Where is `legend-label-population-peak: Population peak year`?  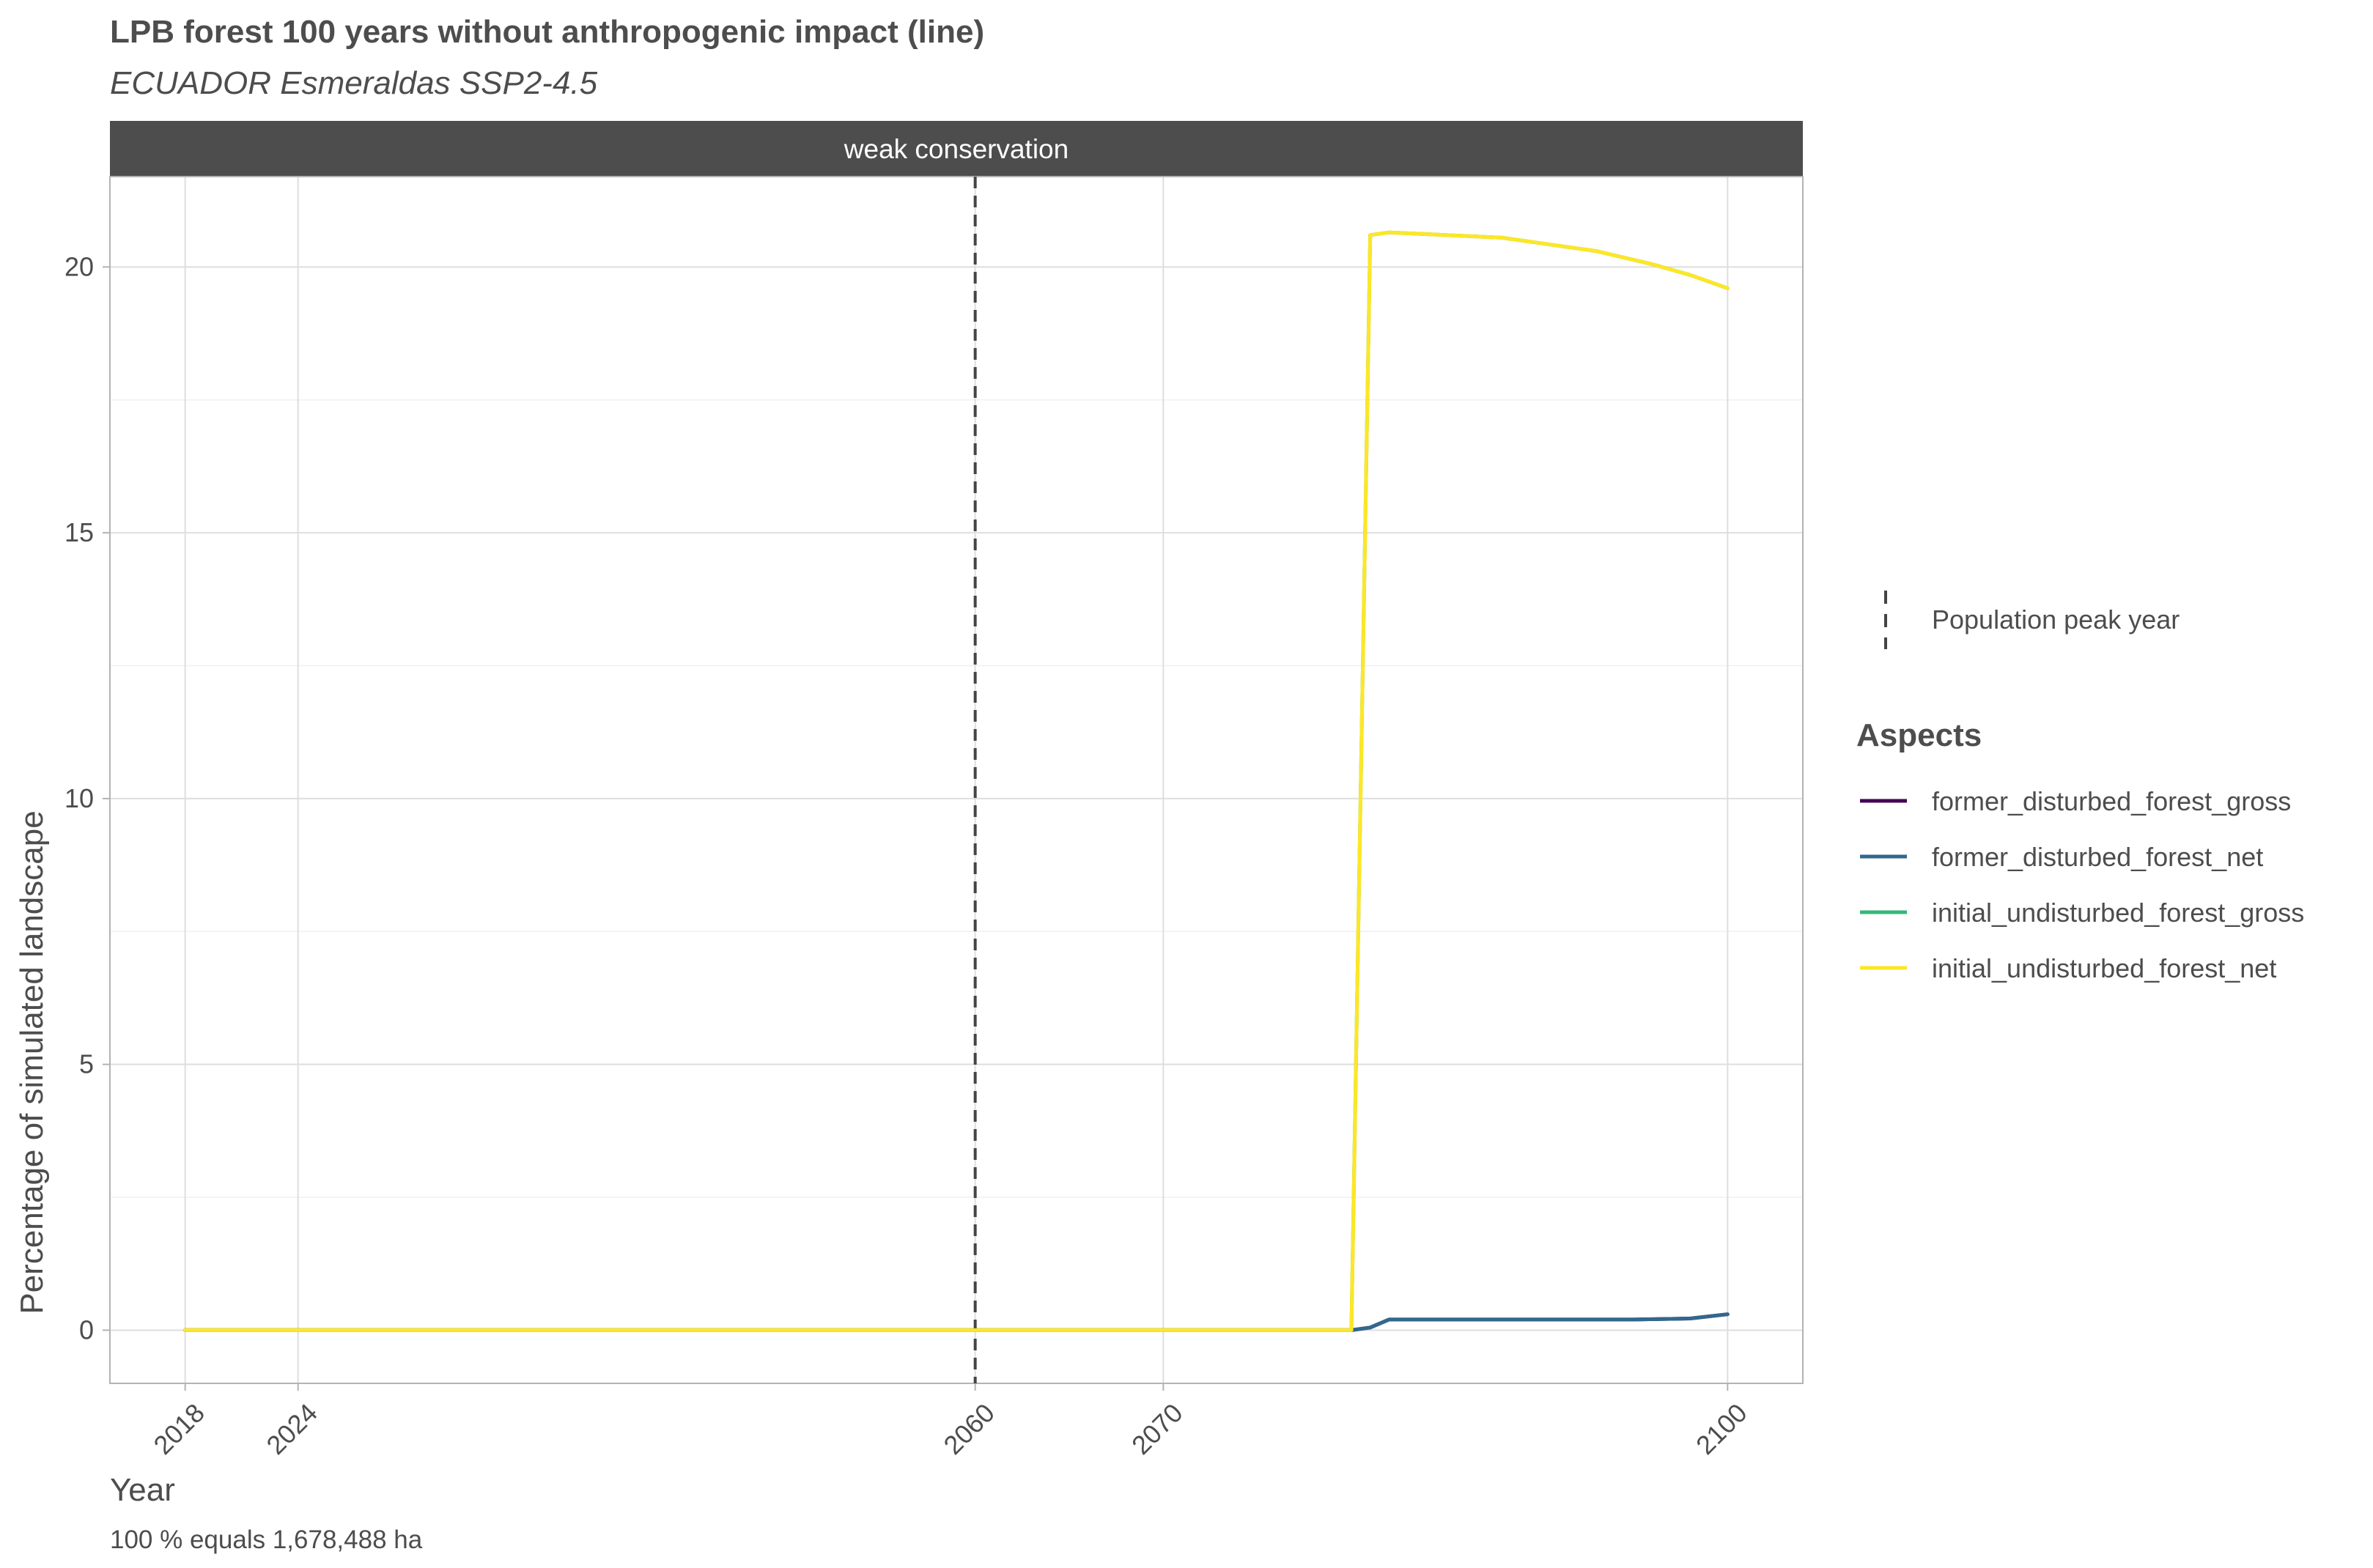
legend-label-population-peak: Population peak year is located at coordinates (2056, 619).